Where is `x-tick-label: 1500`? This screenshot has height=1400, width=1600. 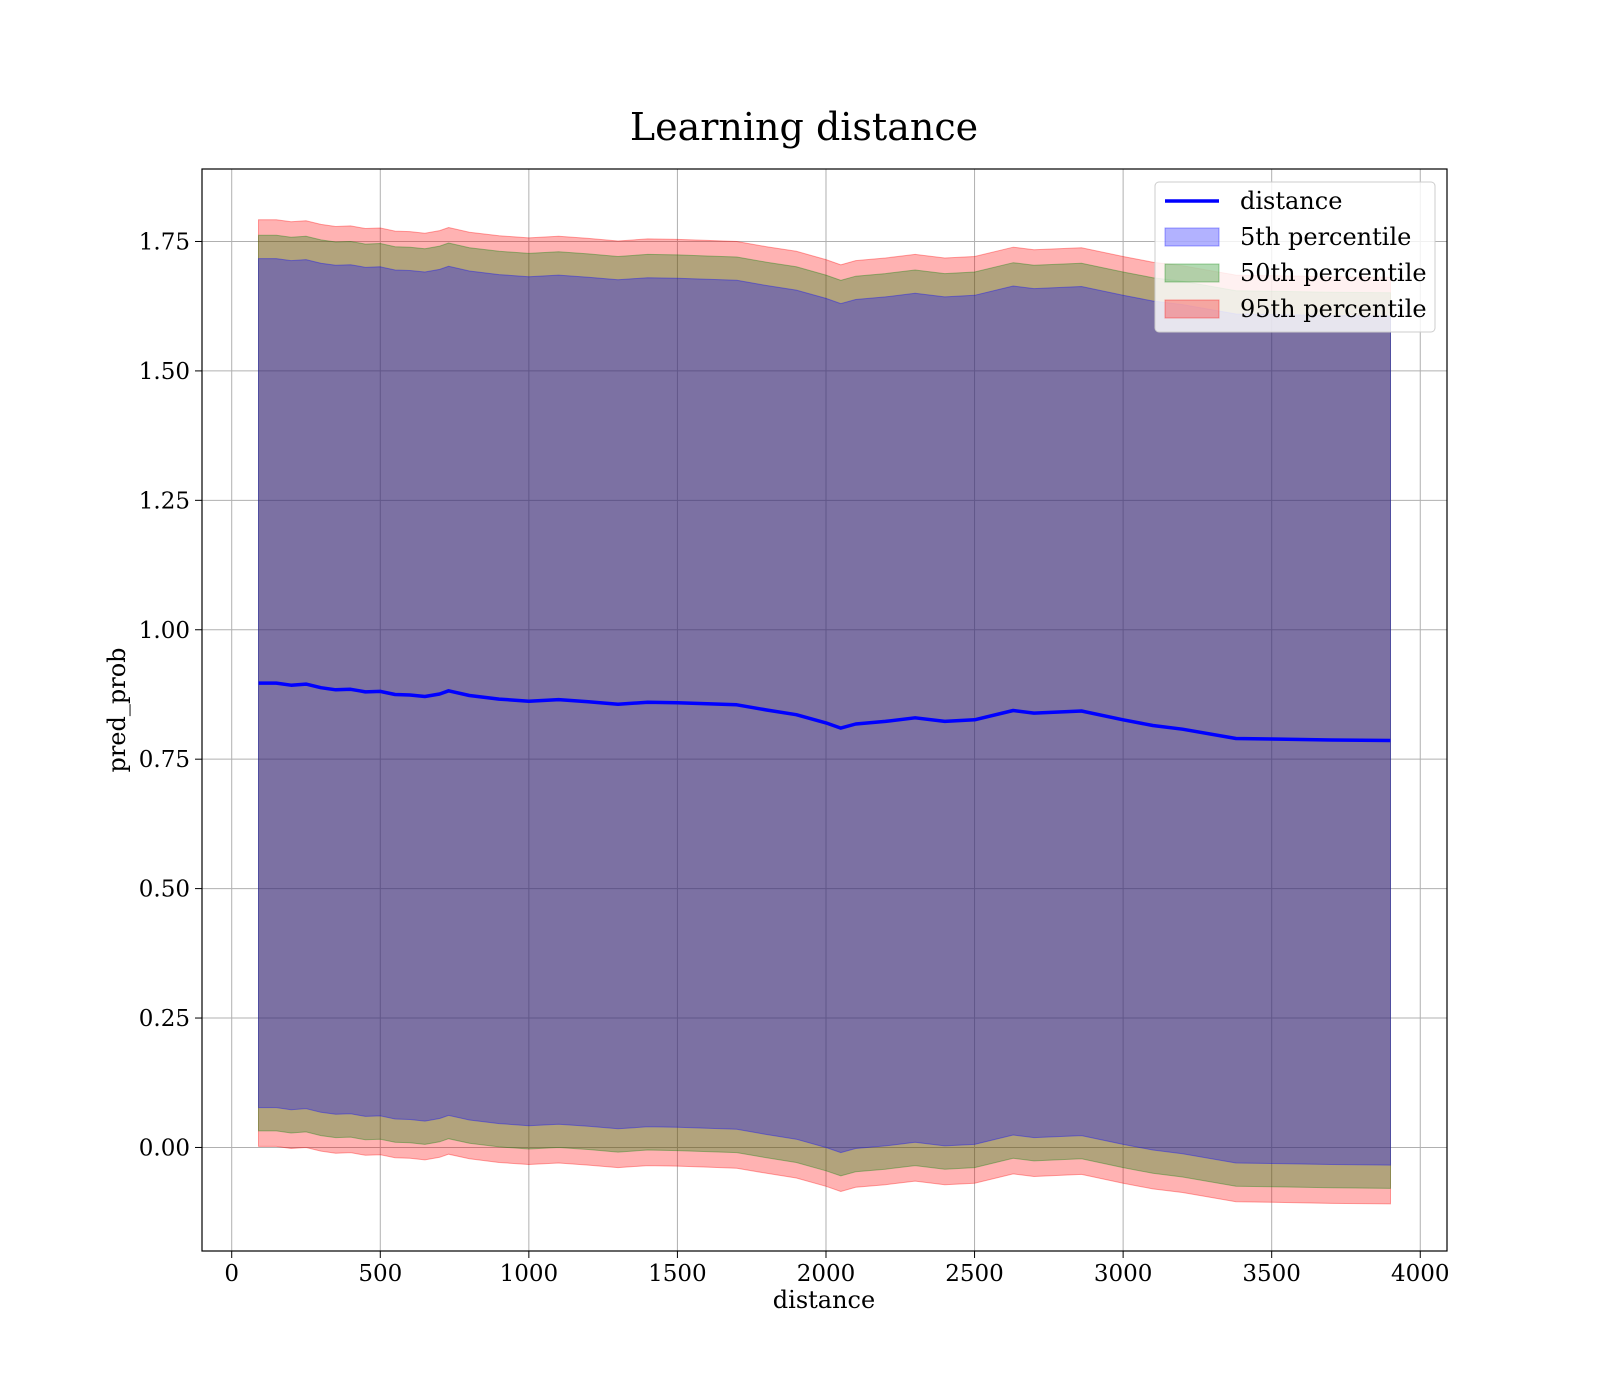
x-tick-label: 1500 is located at coordinates (677, 1274).